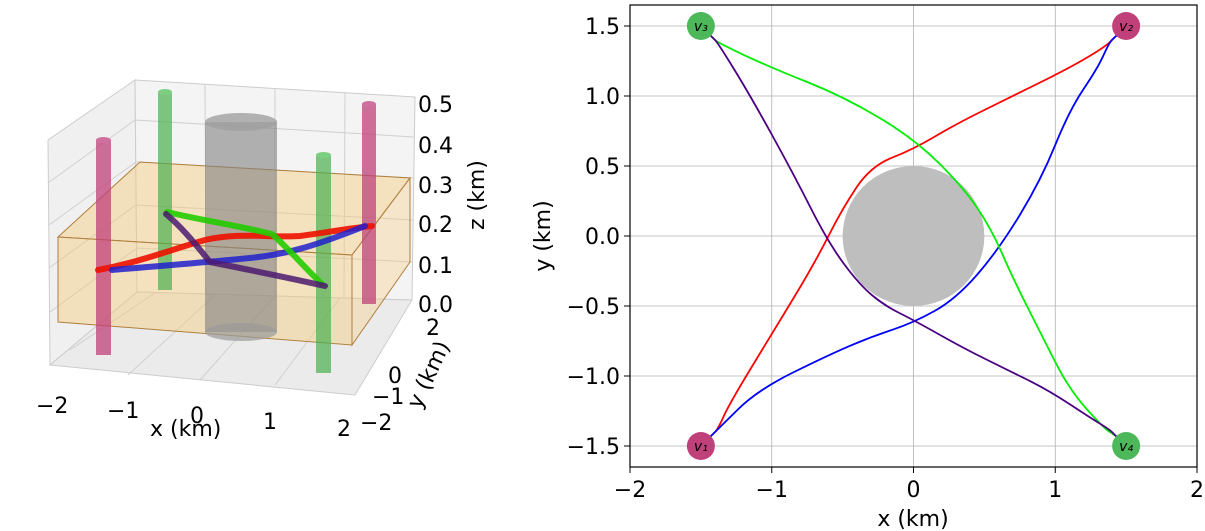 The width and height of the screenshot is (1205, 531). What do you see at coordinates (602, 27) in the screenshot?
I see `y-tick-label-6: 1.5` at bounding box center [602, 27].